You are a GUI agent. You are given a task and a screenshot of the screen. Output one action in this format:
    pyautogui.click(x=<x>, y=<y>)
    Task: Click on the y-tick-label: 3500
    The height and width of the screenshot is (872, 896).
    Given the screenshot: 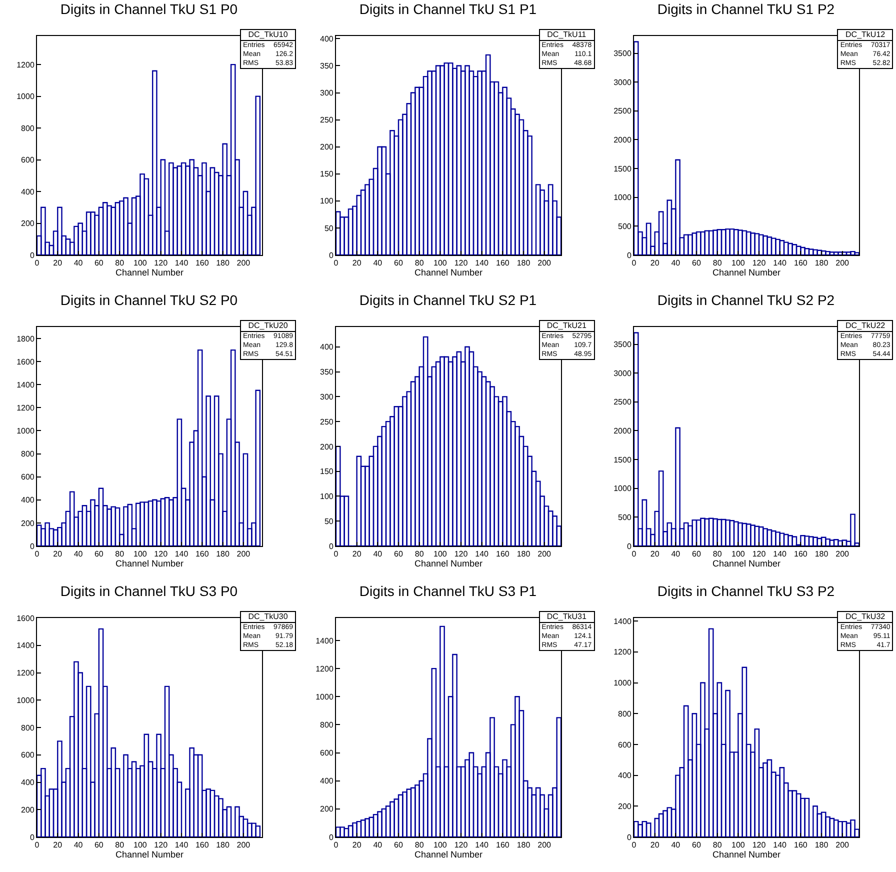 What is the action you would take?
    pyautogui.click(x=623, y=53)
    